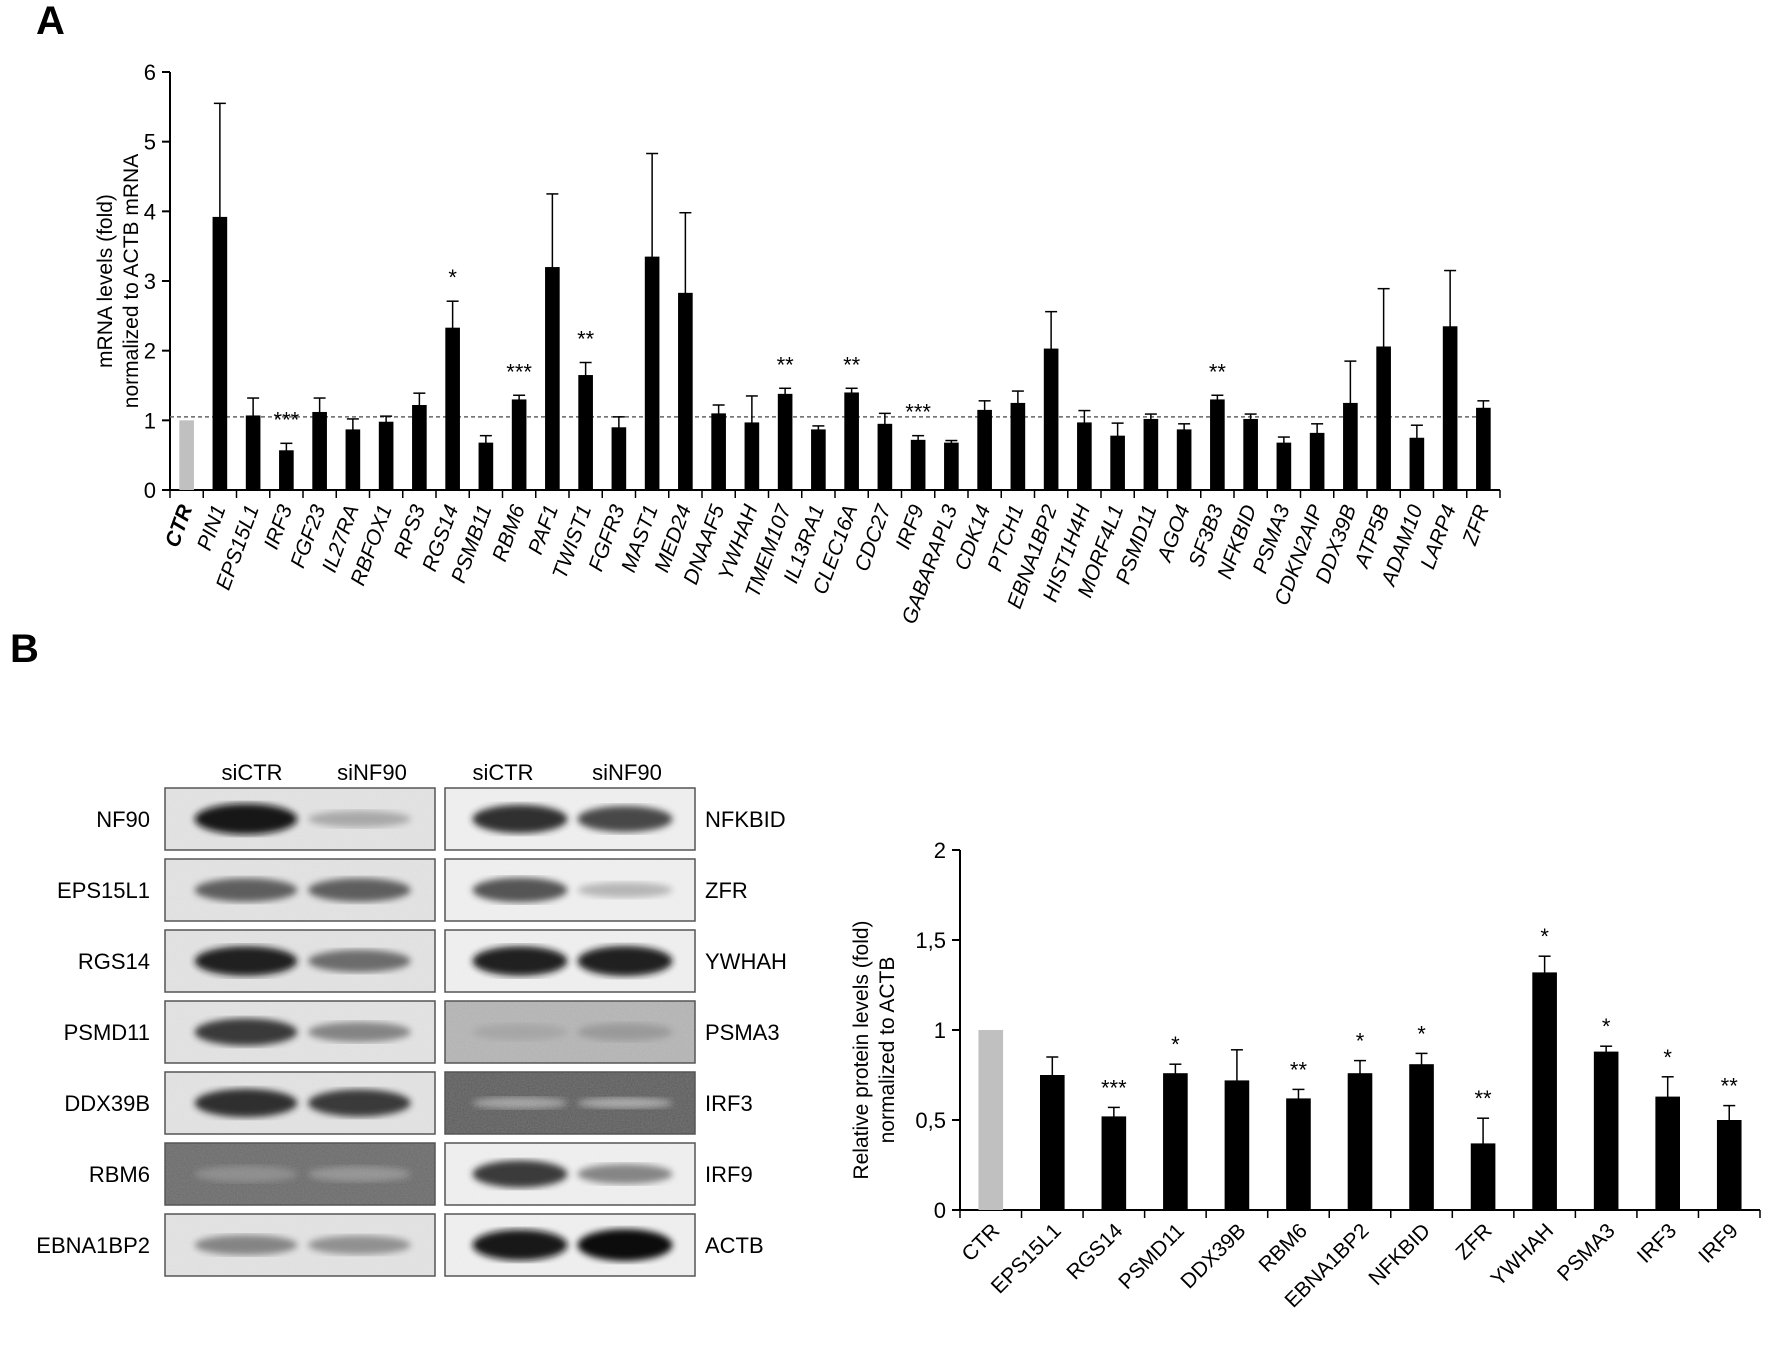 The width and height of the screenshot is (1770, 1372). I want to click on bar-clec16a, so click(851, 441).